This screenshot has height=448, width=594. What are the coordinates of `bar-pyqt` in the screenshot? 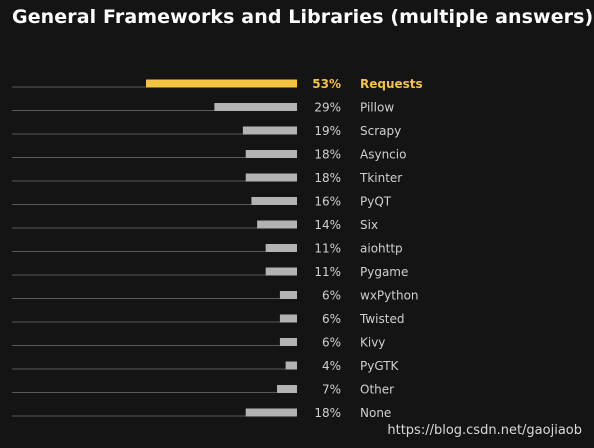 It's located at (274, 201).